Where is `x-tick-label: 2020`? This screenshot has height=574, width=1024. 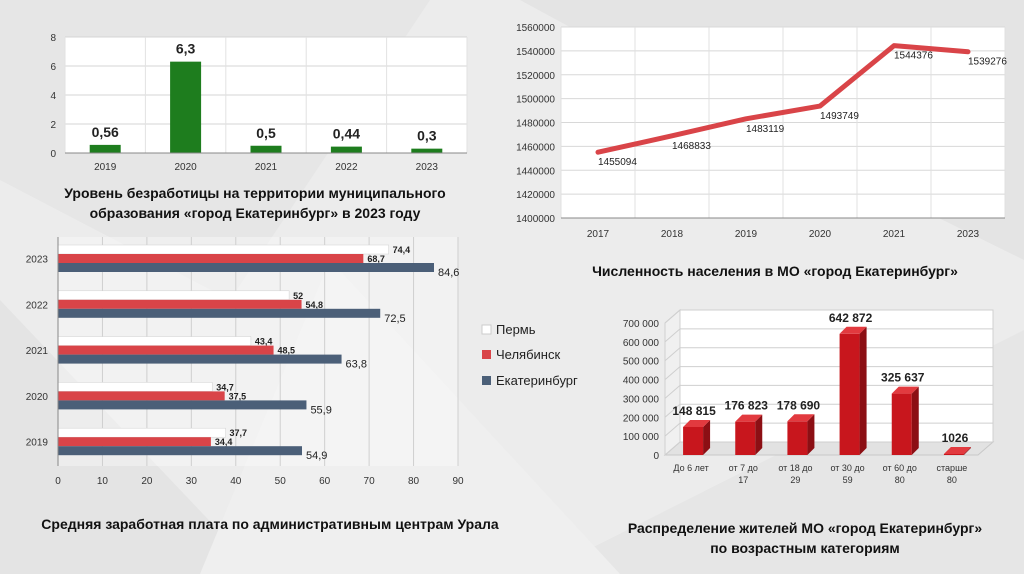 x-tick-label: 2020 is located at coordinates (820, 234).